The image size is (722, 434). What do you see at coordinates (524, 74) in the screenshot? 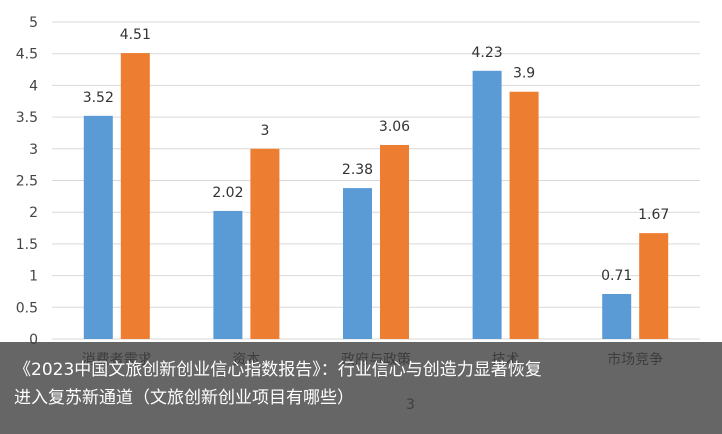
I see `data-label: 3.9` at bounding box center [524, 74].